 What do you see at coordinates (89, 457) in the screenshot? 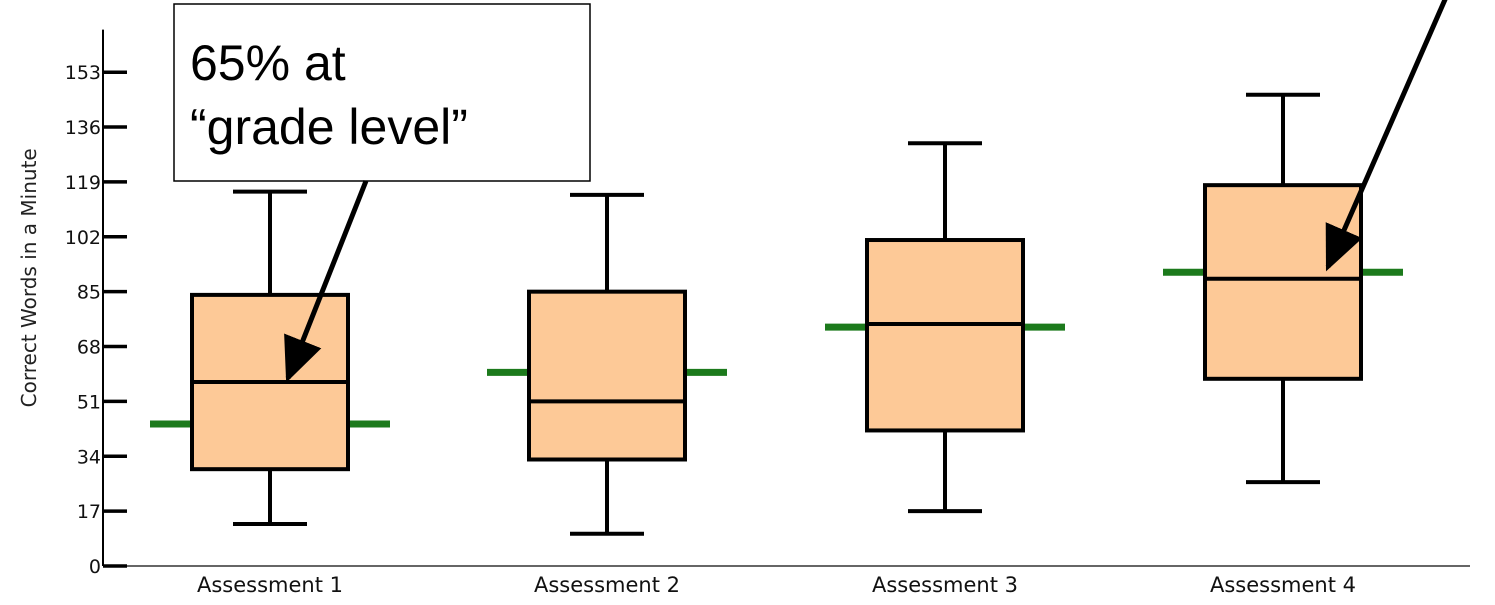
I see `y-tick-label: 34` at bounding box center [89, 457].